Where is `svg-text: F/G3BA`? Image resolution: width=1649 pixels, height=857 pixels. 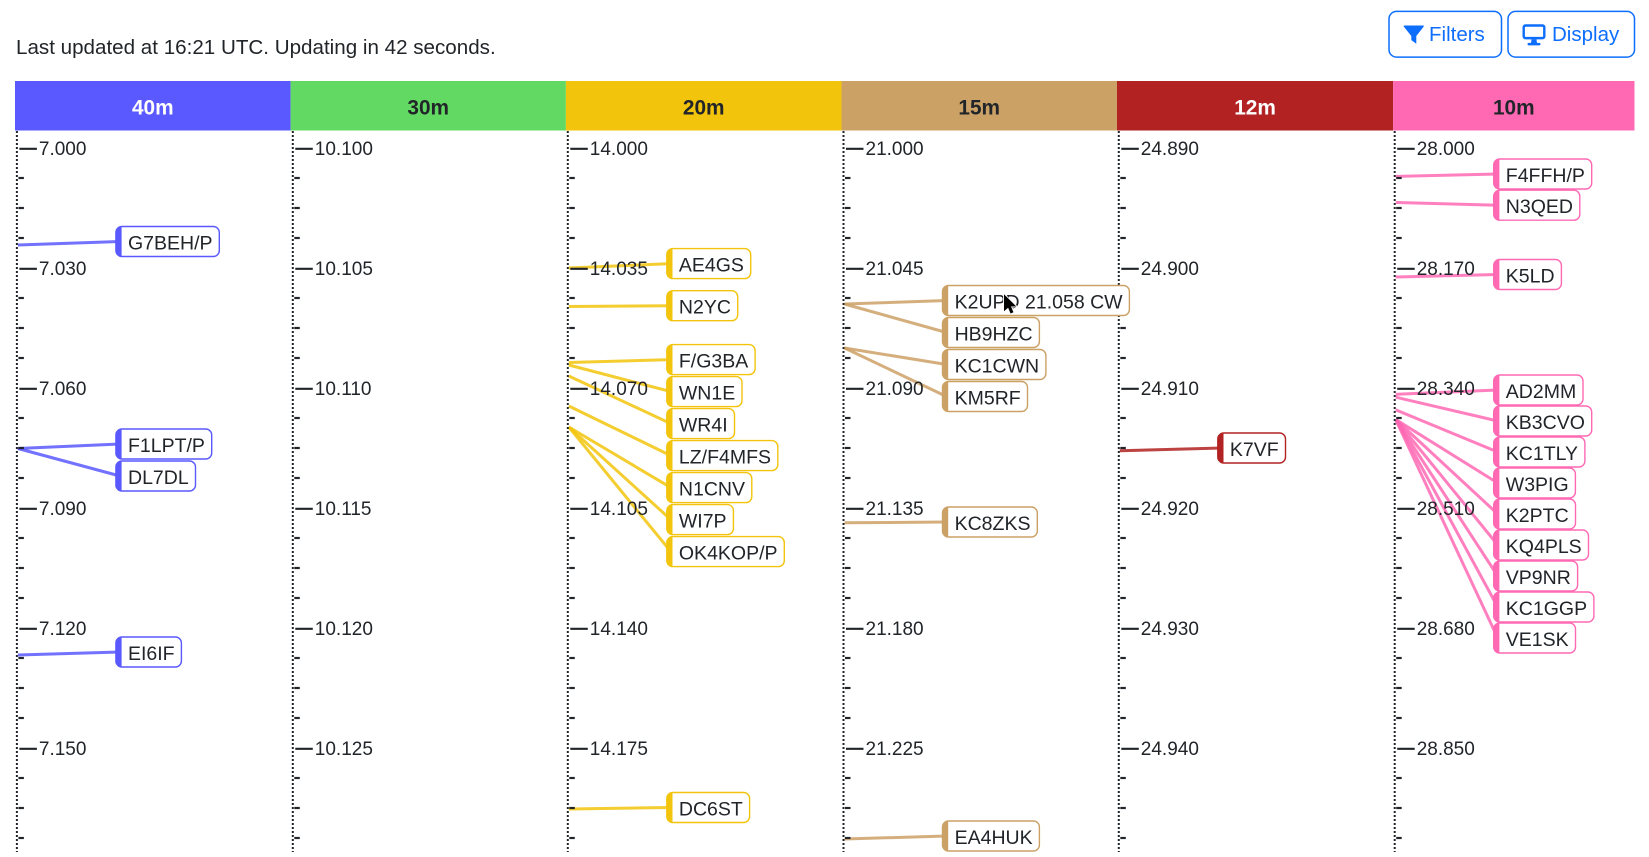 svg-text: F/G3BA is located at coordinates (713, 362).